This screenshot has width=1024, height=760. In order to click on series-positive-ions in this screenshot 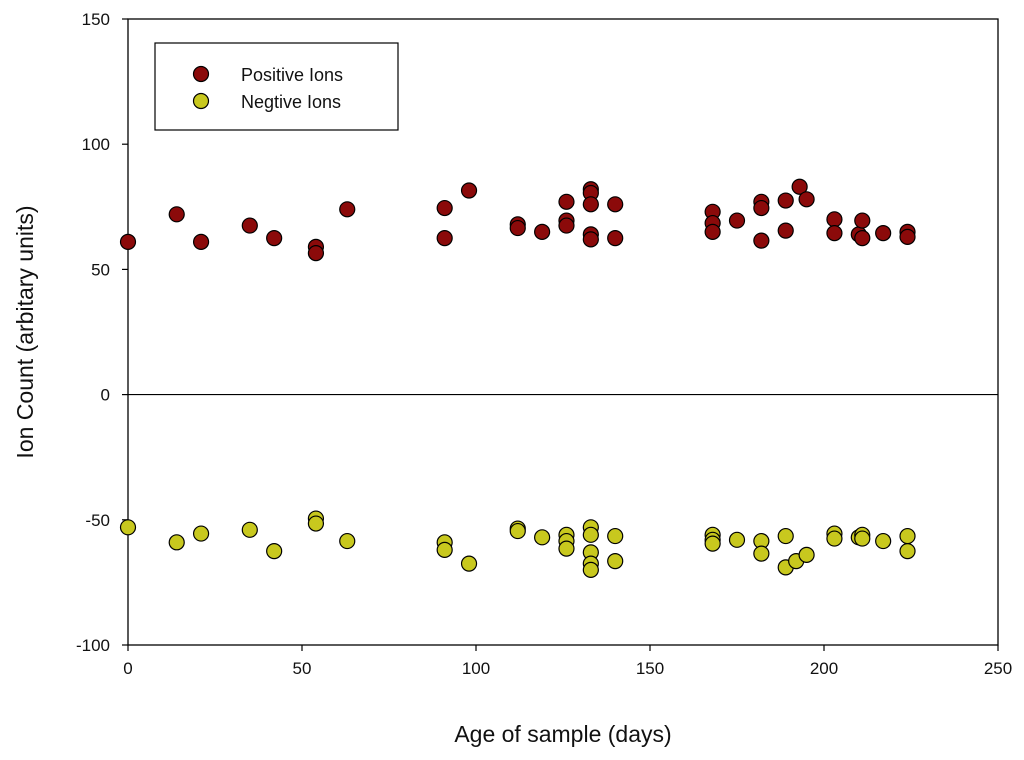, I will do `click(517, 220)`.